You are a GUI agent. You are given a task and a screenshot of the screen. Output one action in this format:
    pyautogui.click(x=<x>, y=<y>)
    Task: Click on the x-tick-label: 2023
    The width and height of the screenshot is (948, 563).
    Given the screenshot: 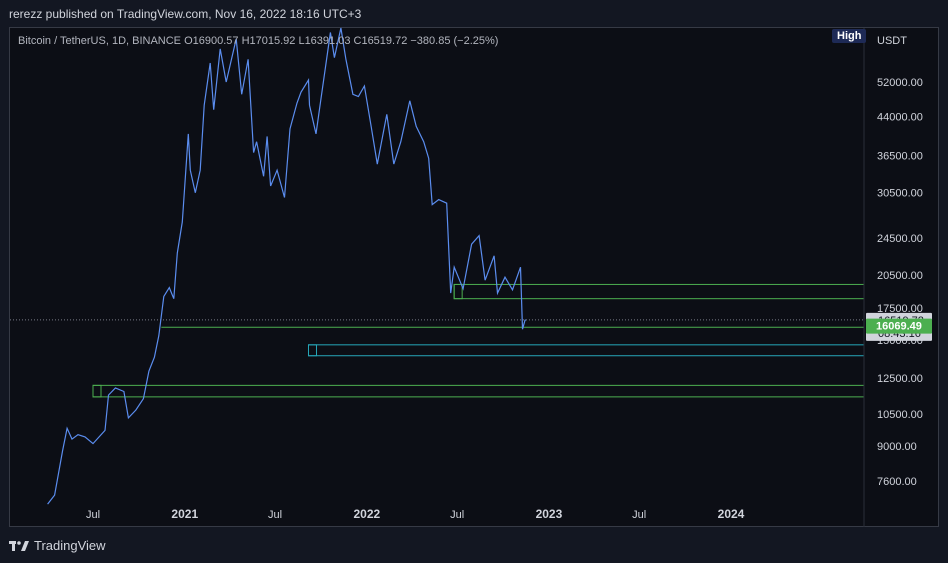 What is the action you would take?
    pyautogui.click(x=549, y=514)
    